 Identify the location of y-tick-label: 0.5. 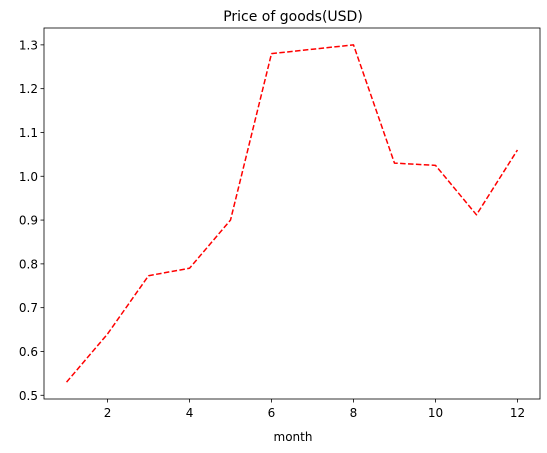
(28, 396).